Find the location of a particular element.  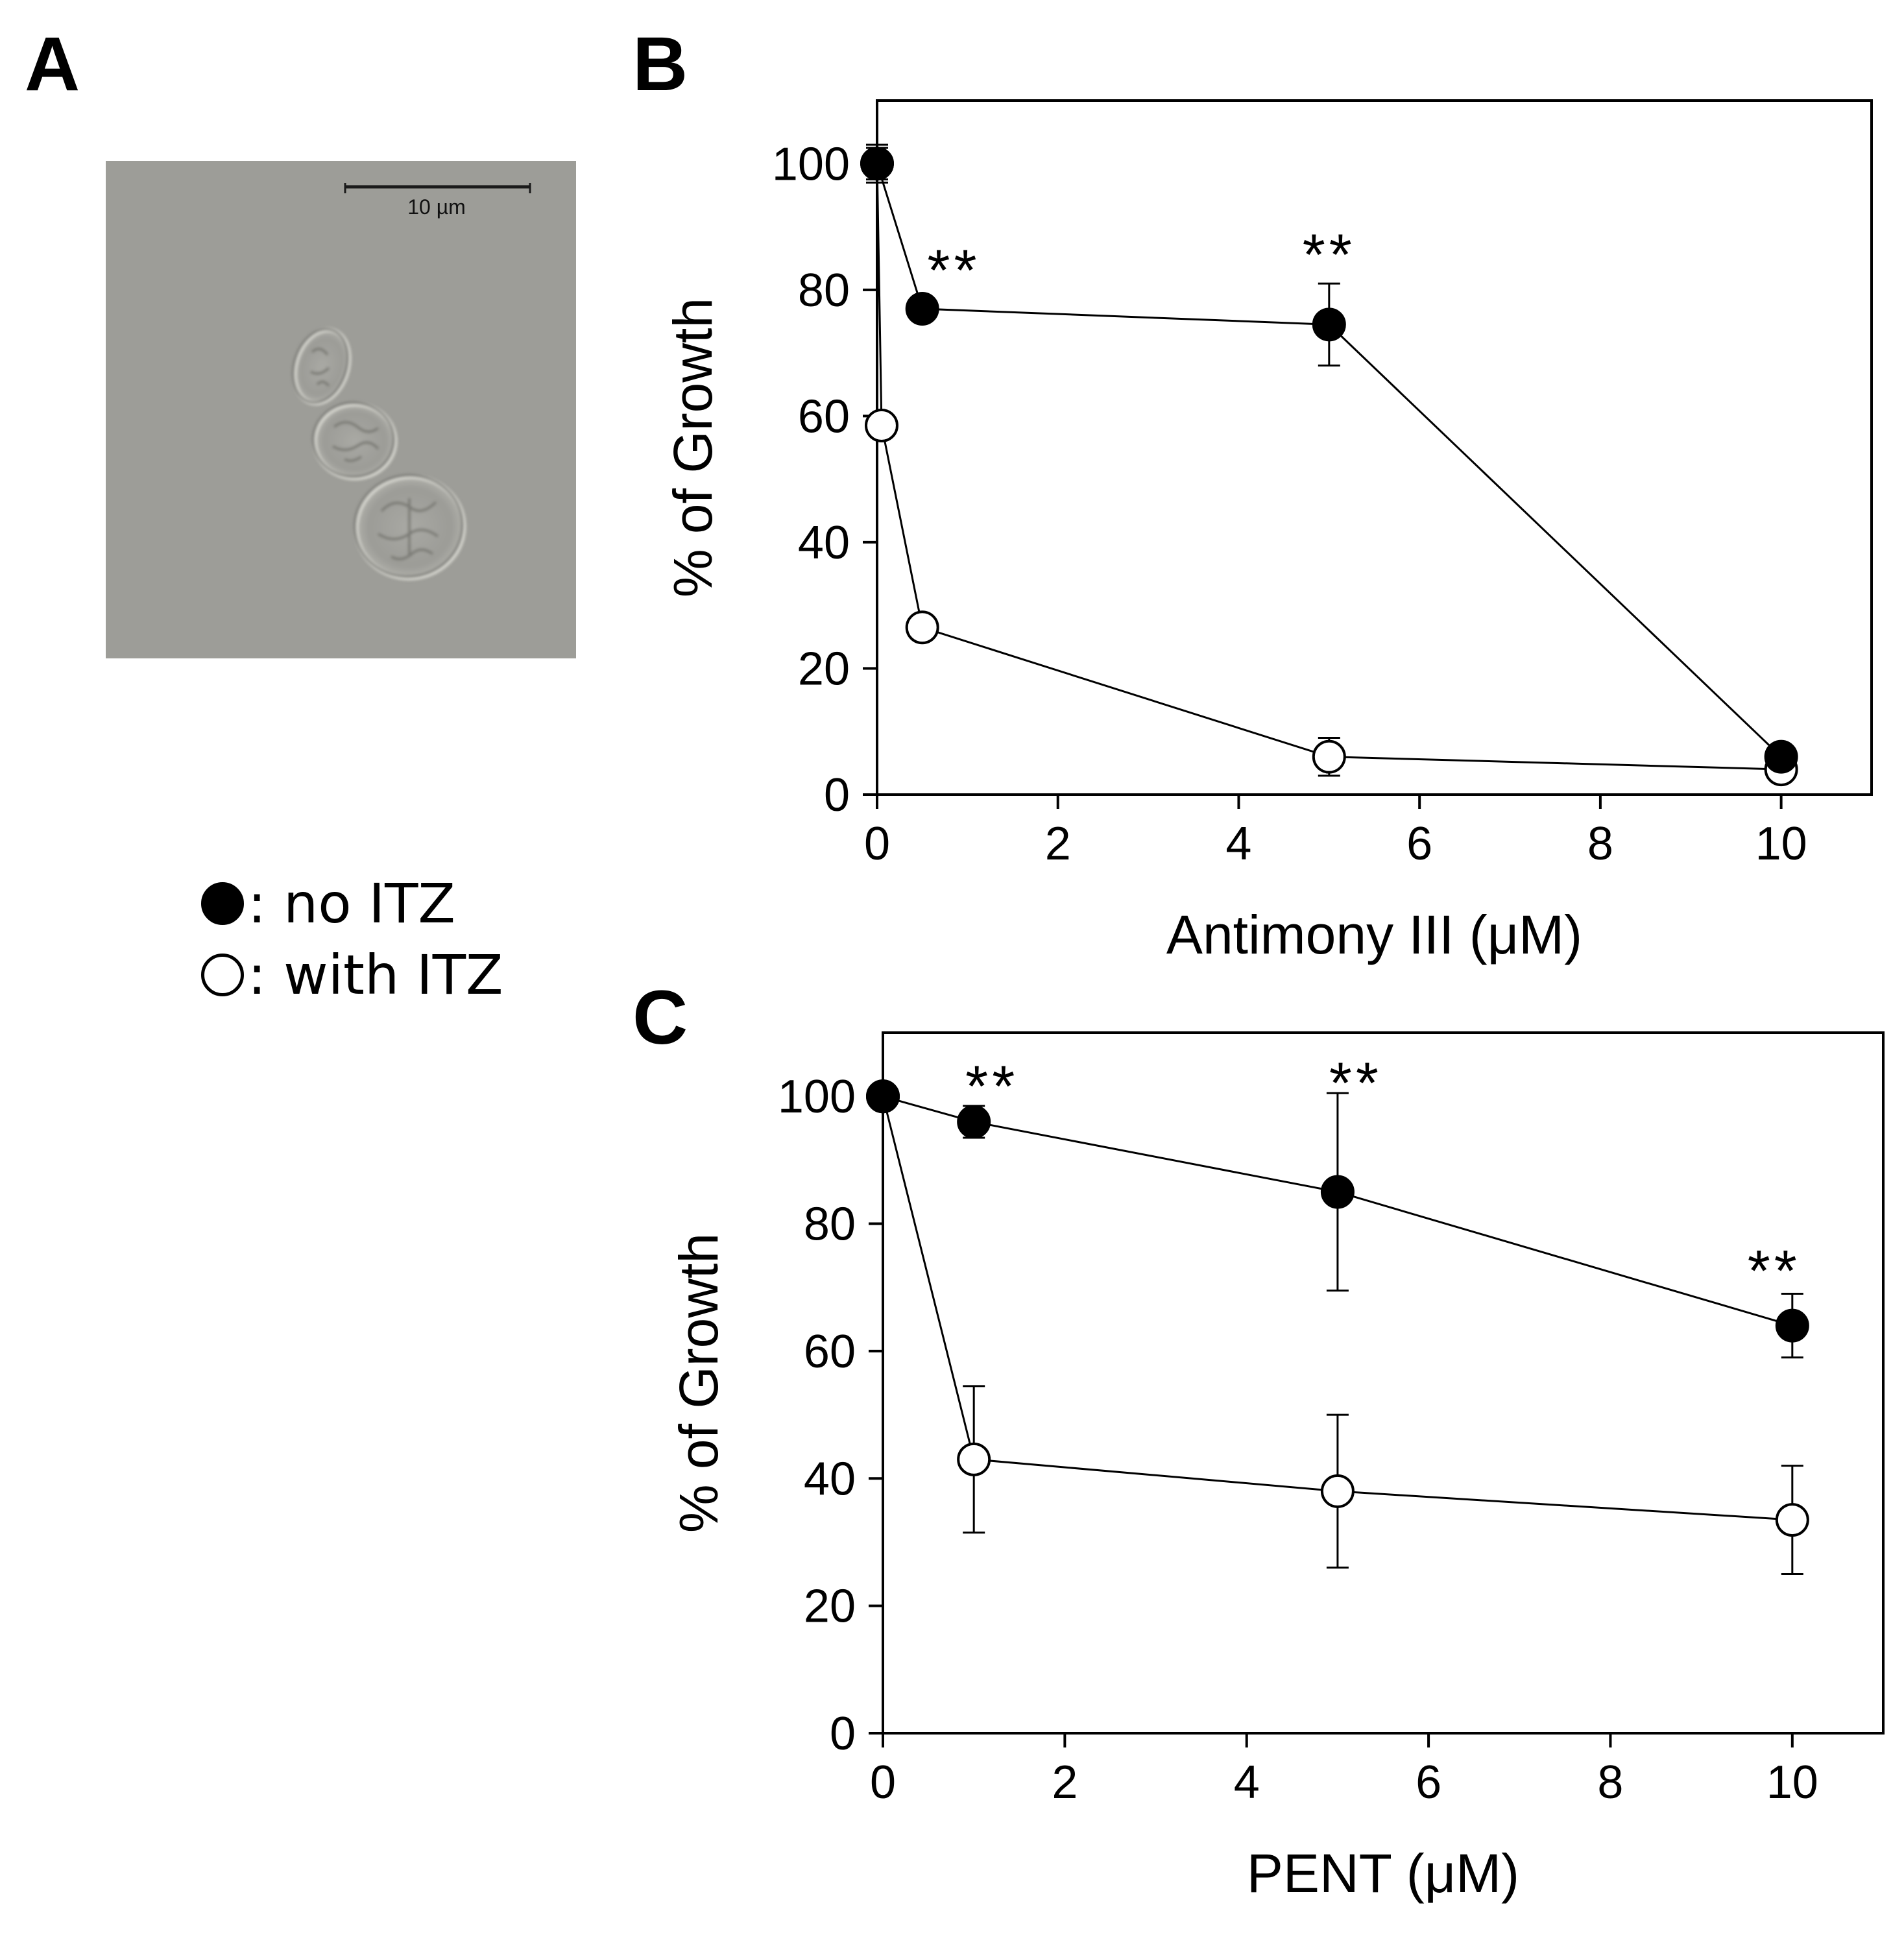

chart-b-y-tick-label: 40 is located at coordinates (824, 543).